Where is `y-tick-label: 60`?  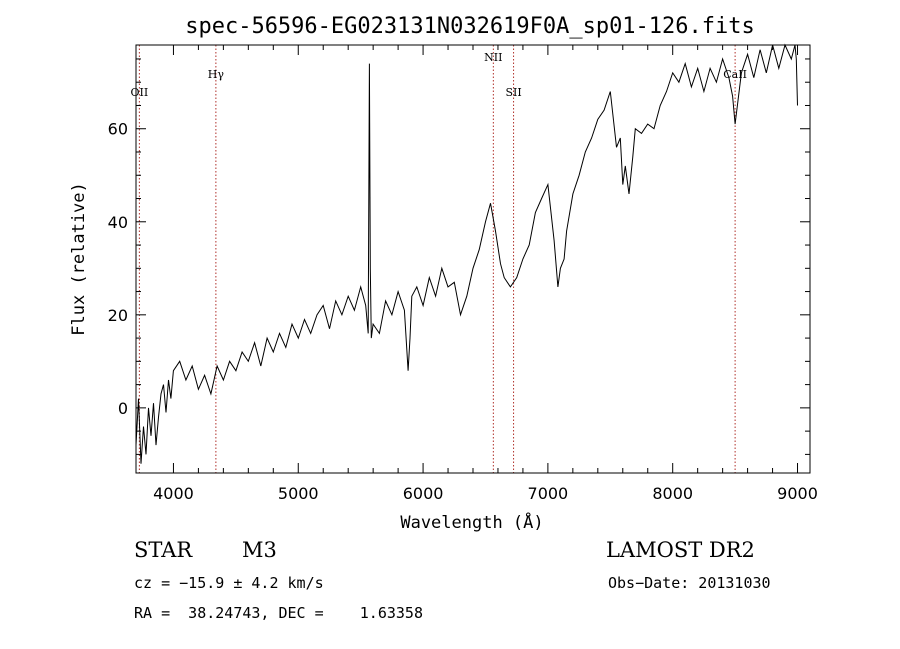
y-tick-label: 60 is located at coordinates (118, 129).